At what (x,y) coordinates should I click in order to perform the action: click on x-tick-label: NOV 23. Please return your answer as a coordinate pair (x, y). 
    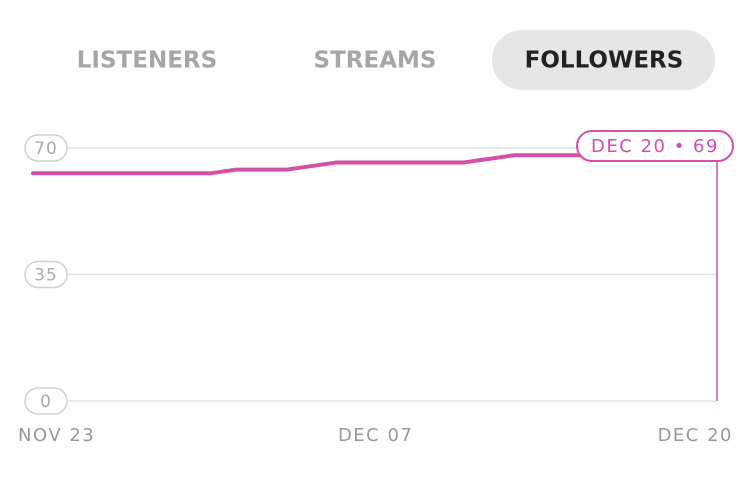
    Looking at the image, I should click on (56, 435).